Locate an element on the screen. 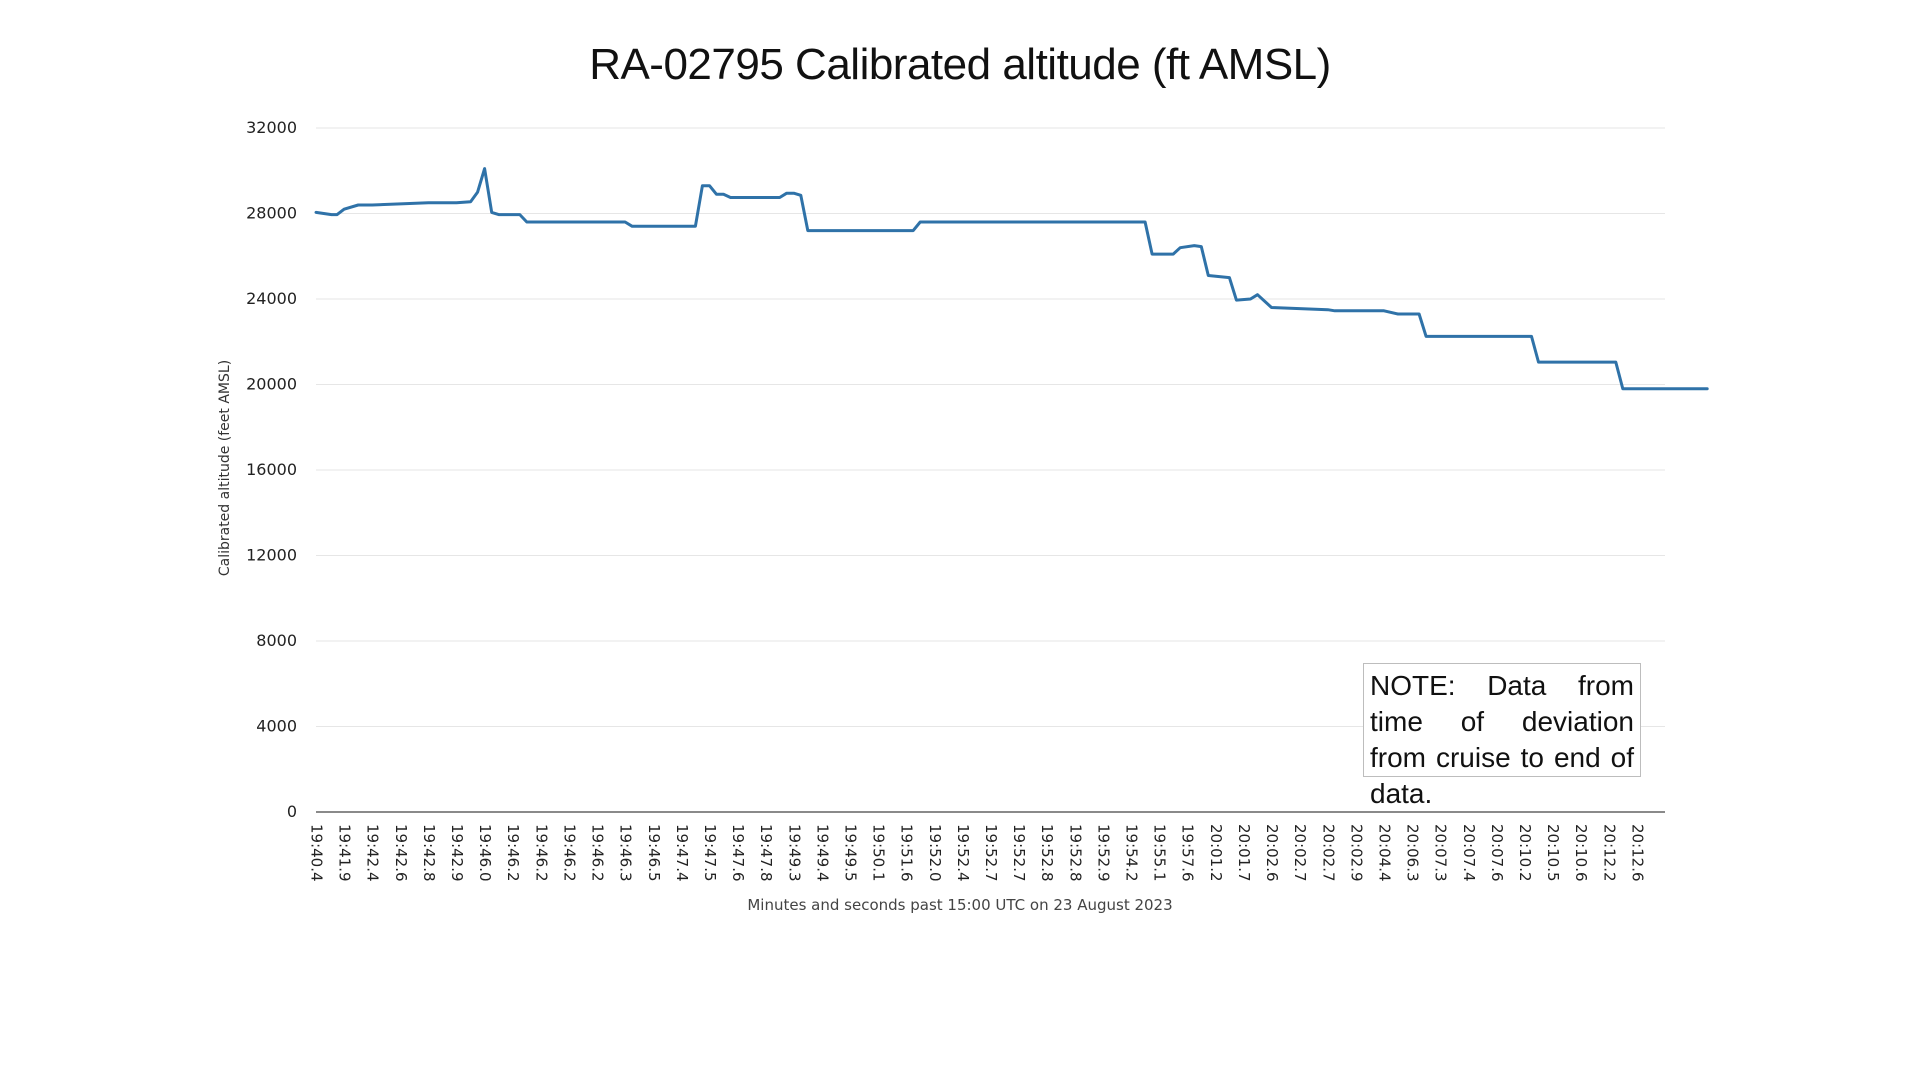 Image resolution: width=1920 pixels, height=1080 pixels. x-tick-label: 20:10.2 is located at coordinates (1525, 853).